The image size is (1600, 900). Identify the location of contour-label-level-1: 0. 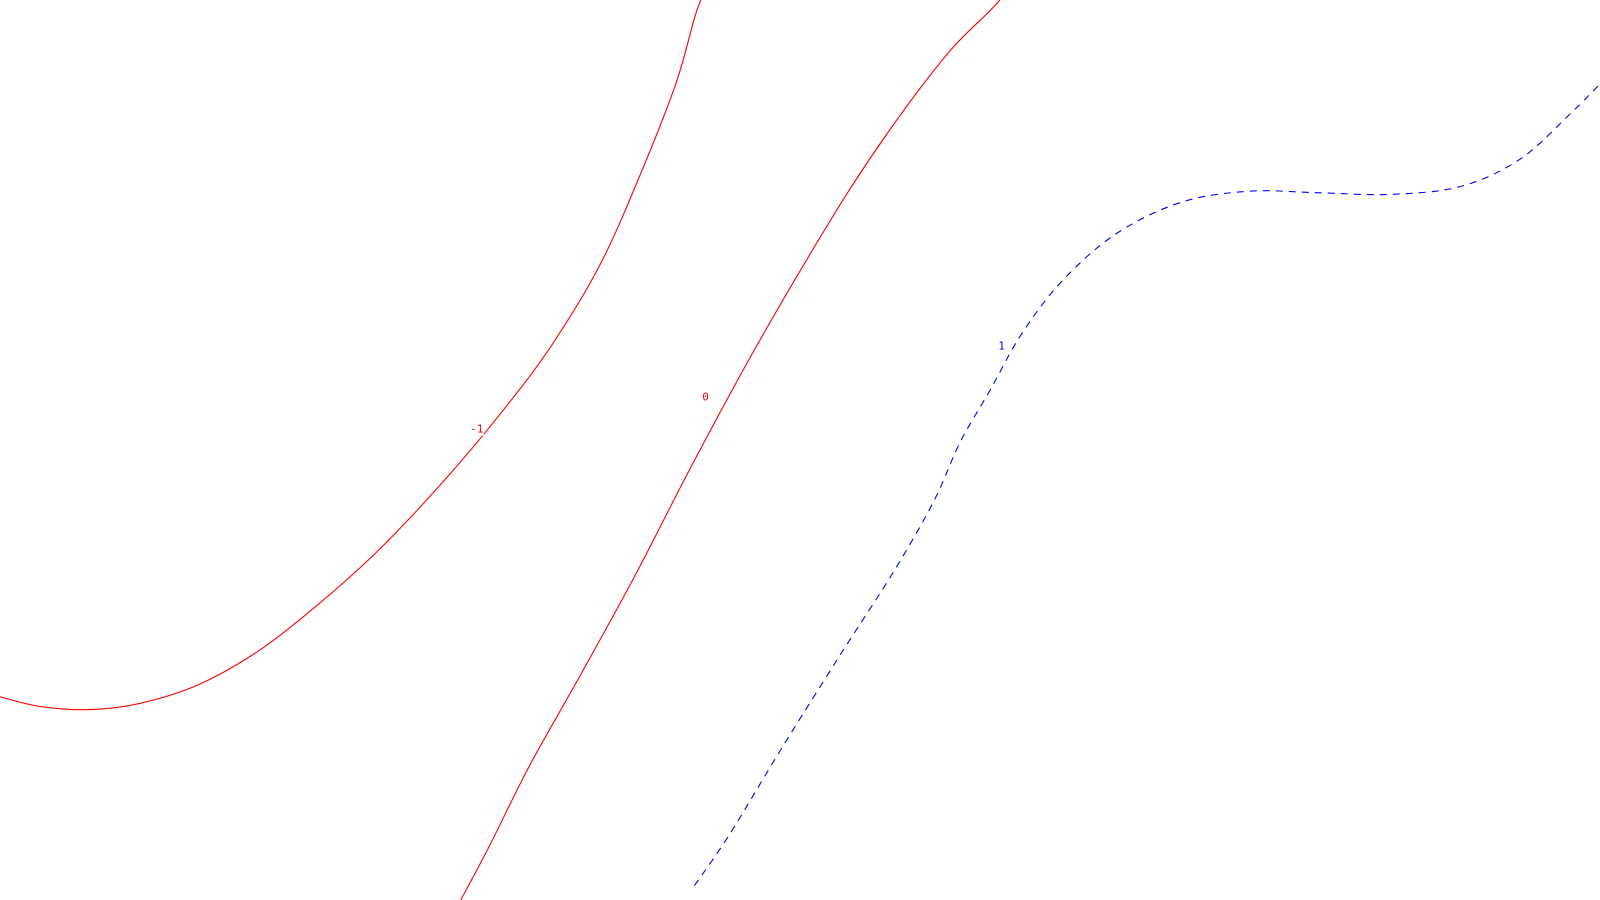
(705, 397).